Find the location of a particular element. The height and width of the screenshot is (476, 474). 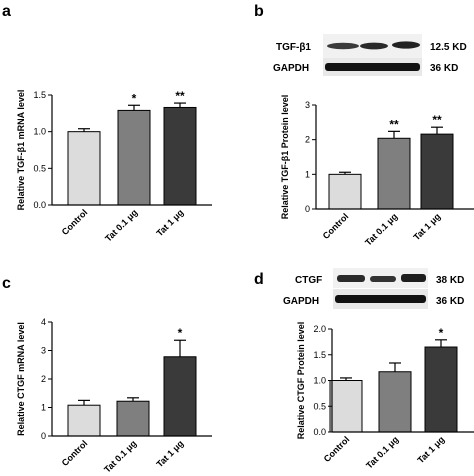

panel-letter-d: d is located at coordinates (259, 279).